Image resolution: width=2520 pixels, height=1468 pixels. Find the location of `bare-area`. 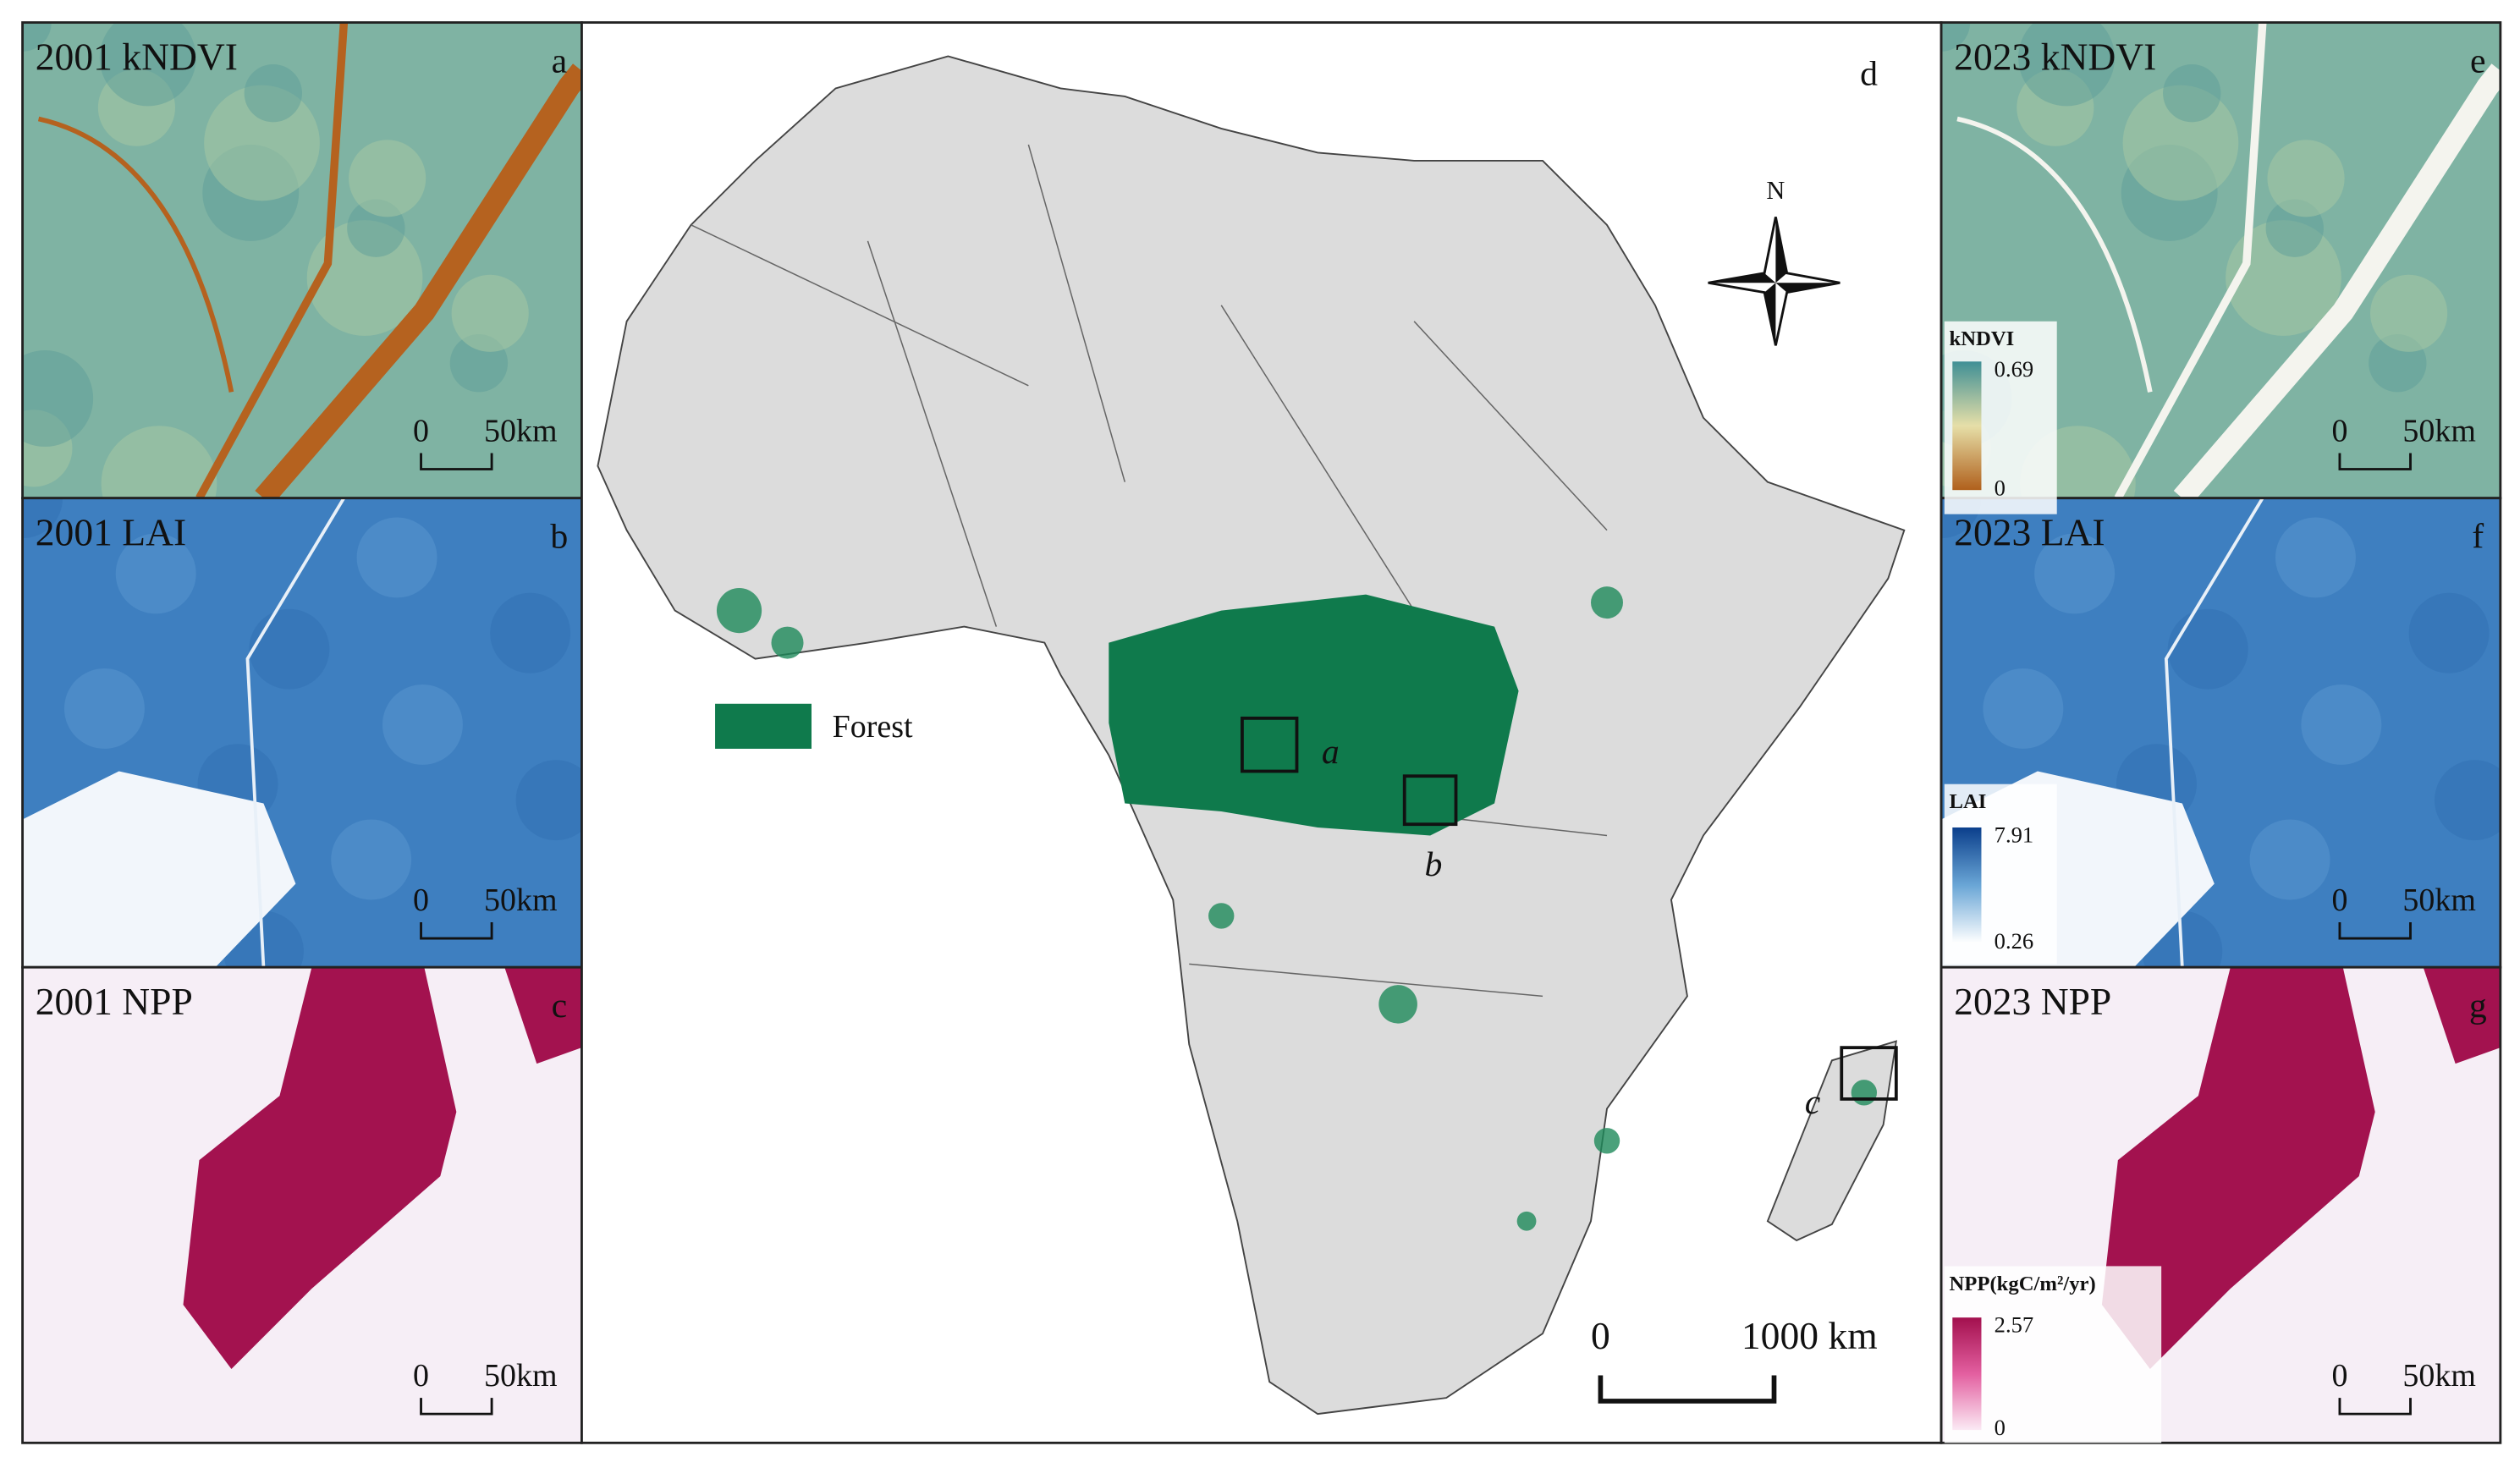

bare-area is located at coordinates (159, 869).